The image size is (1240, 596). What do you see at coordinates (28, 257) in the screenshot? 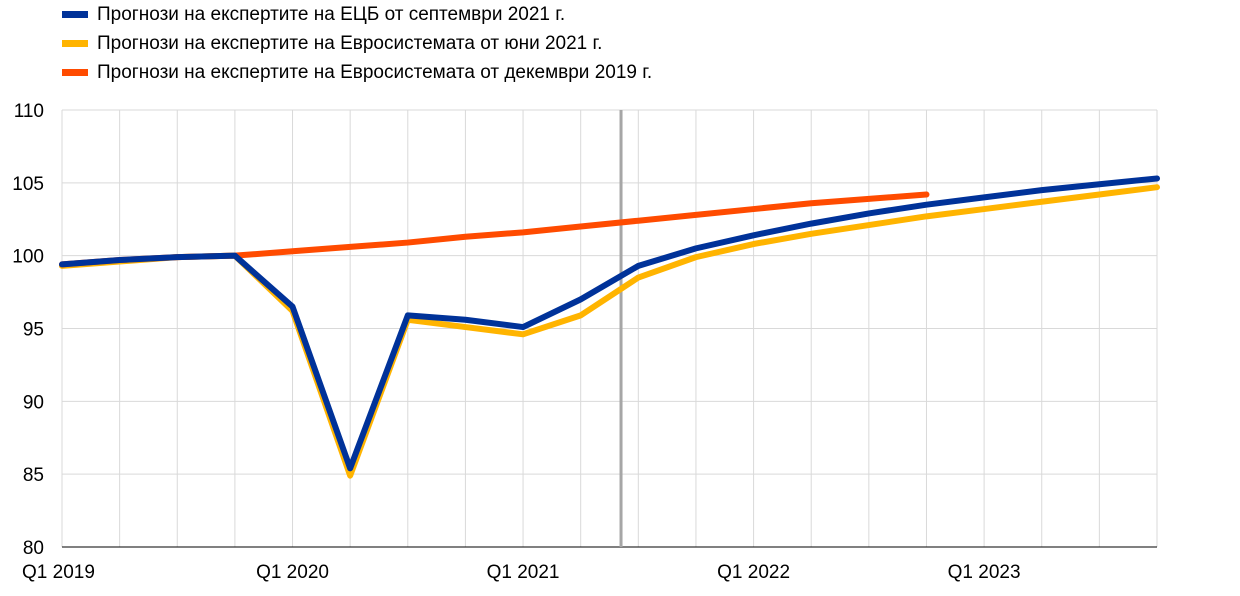
I see `y-tick-label-100: 100` at bounding box center [28, 257].